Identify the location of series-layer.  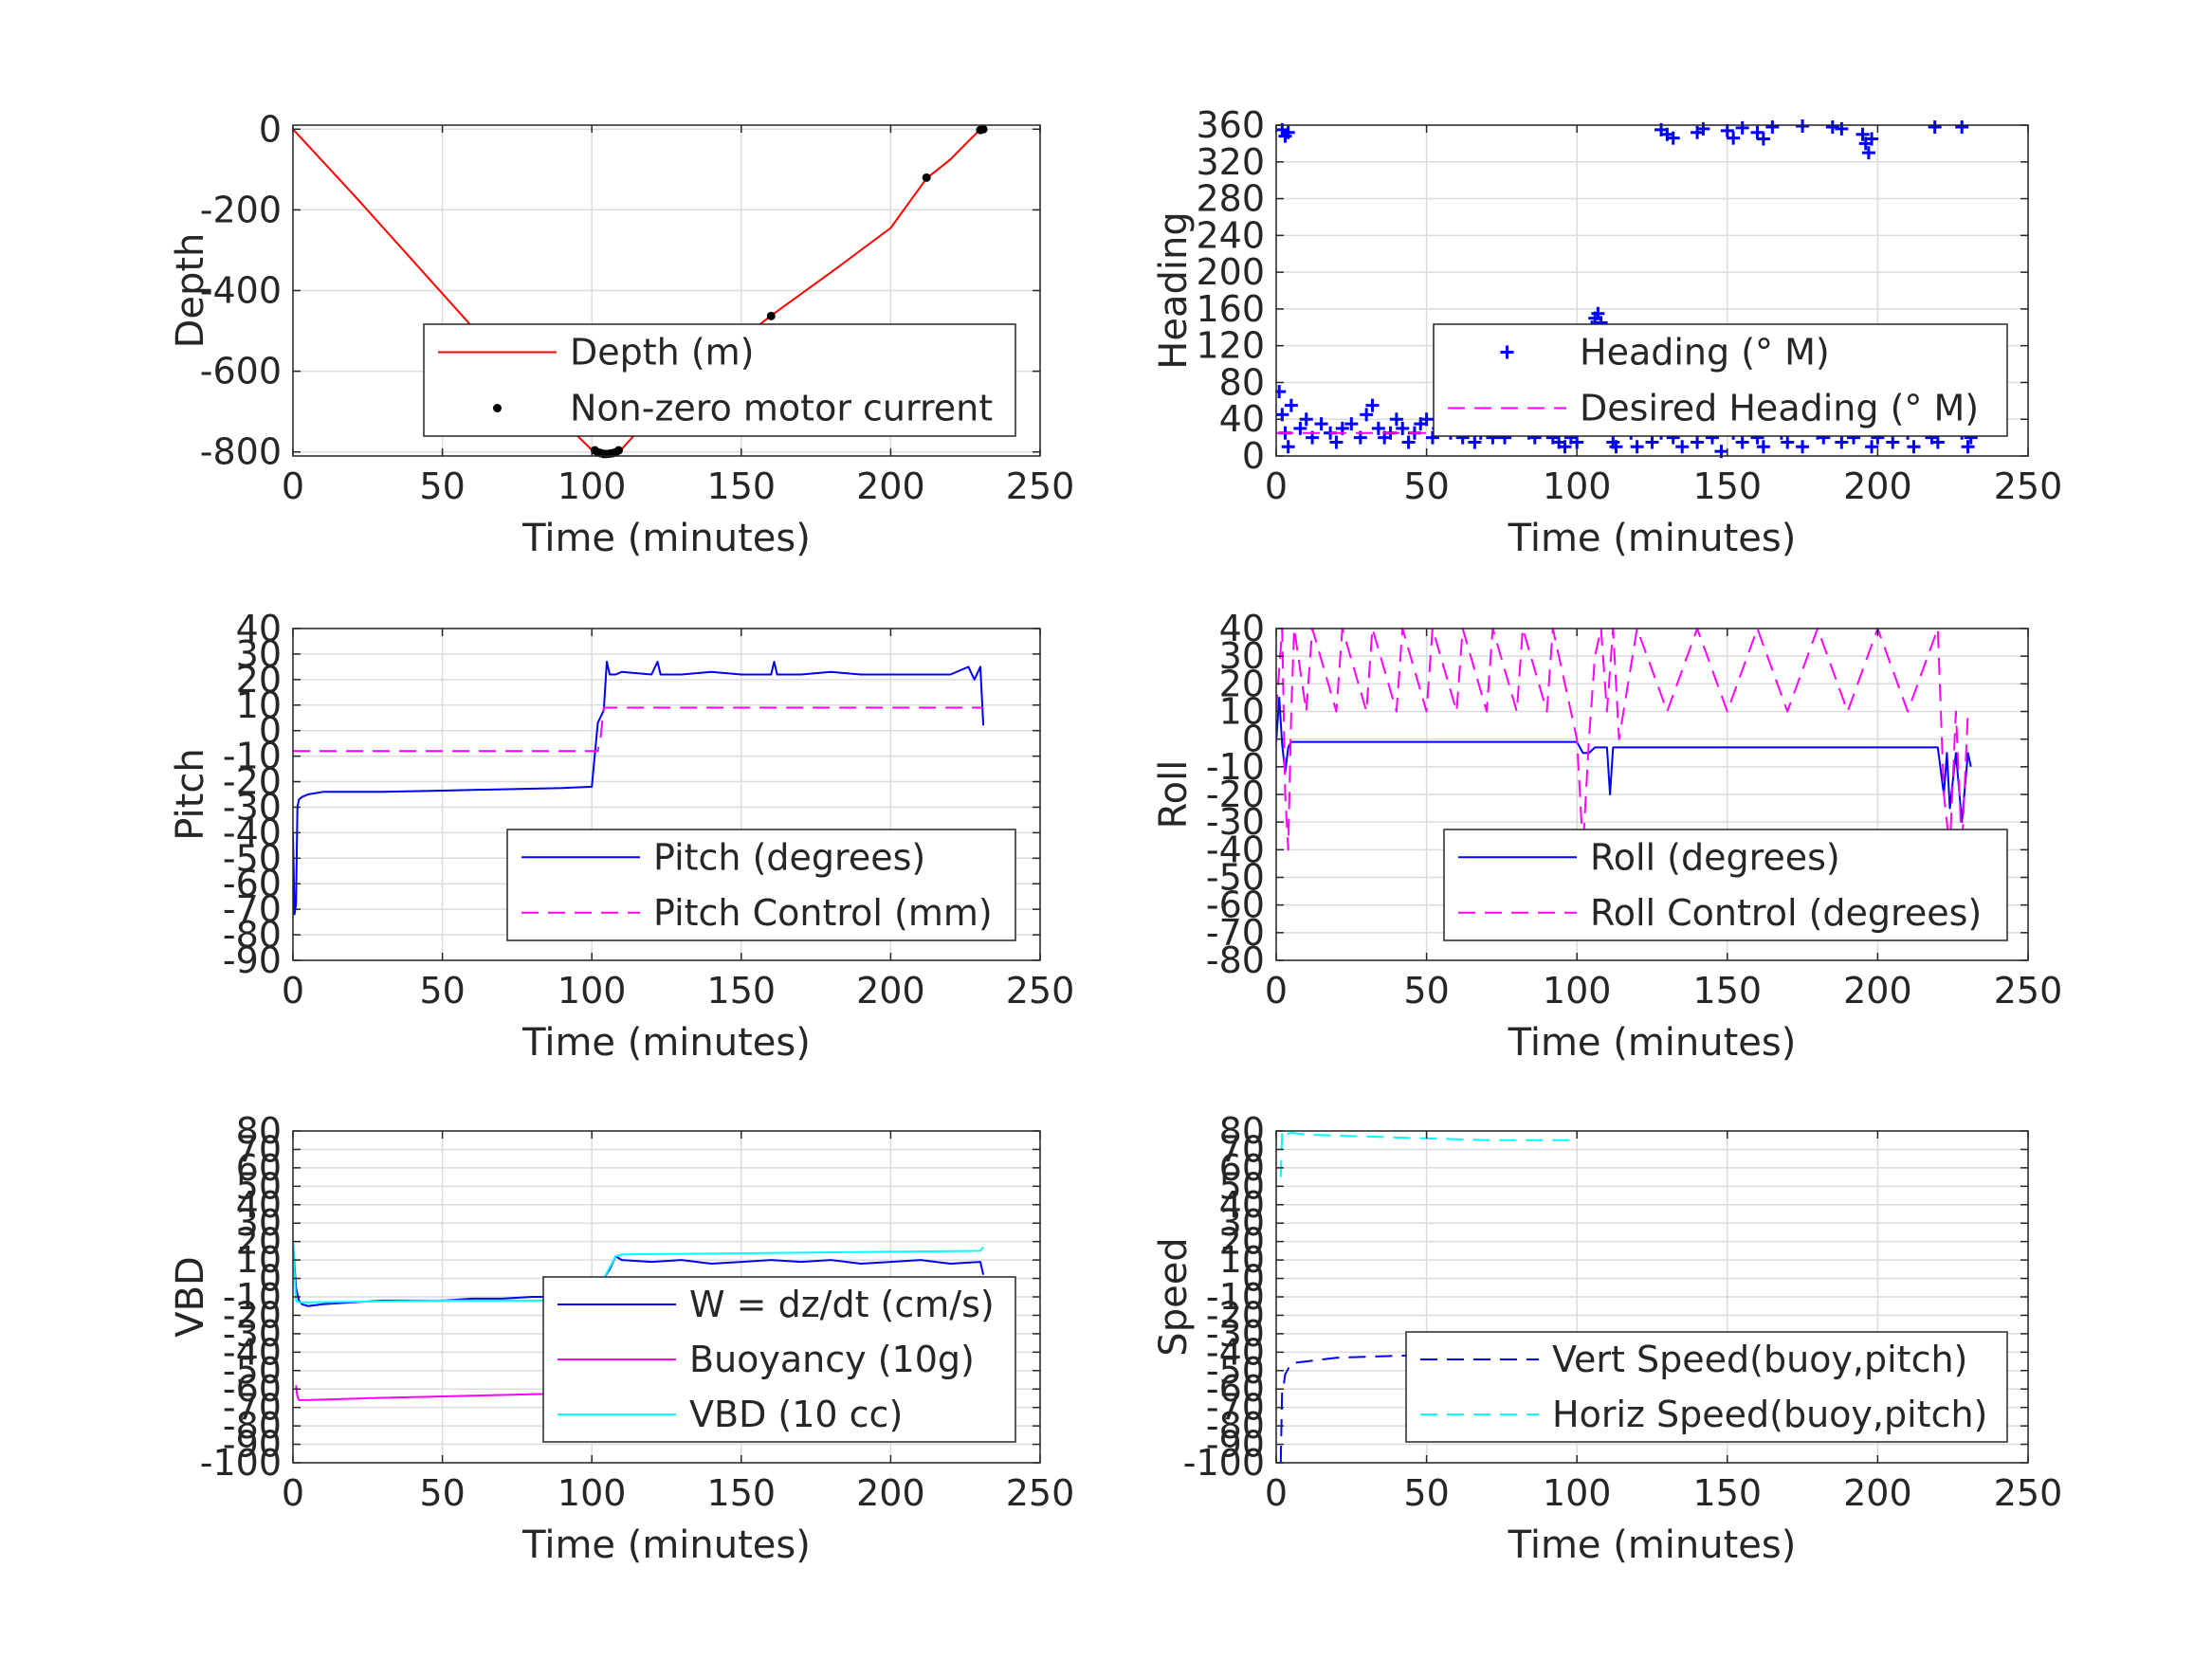
(1624, 739).